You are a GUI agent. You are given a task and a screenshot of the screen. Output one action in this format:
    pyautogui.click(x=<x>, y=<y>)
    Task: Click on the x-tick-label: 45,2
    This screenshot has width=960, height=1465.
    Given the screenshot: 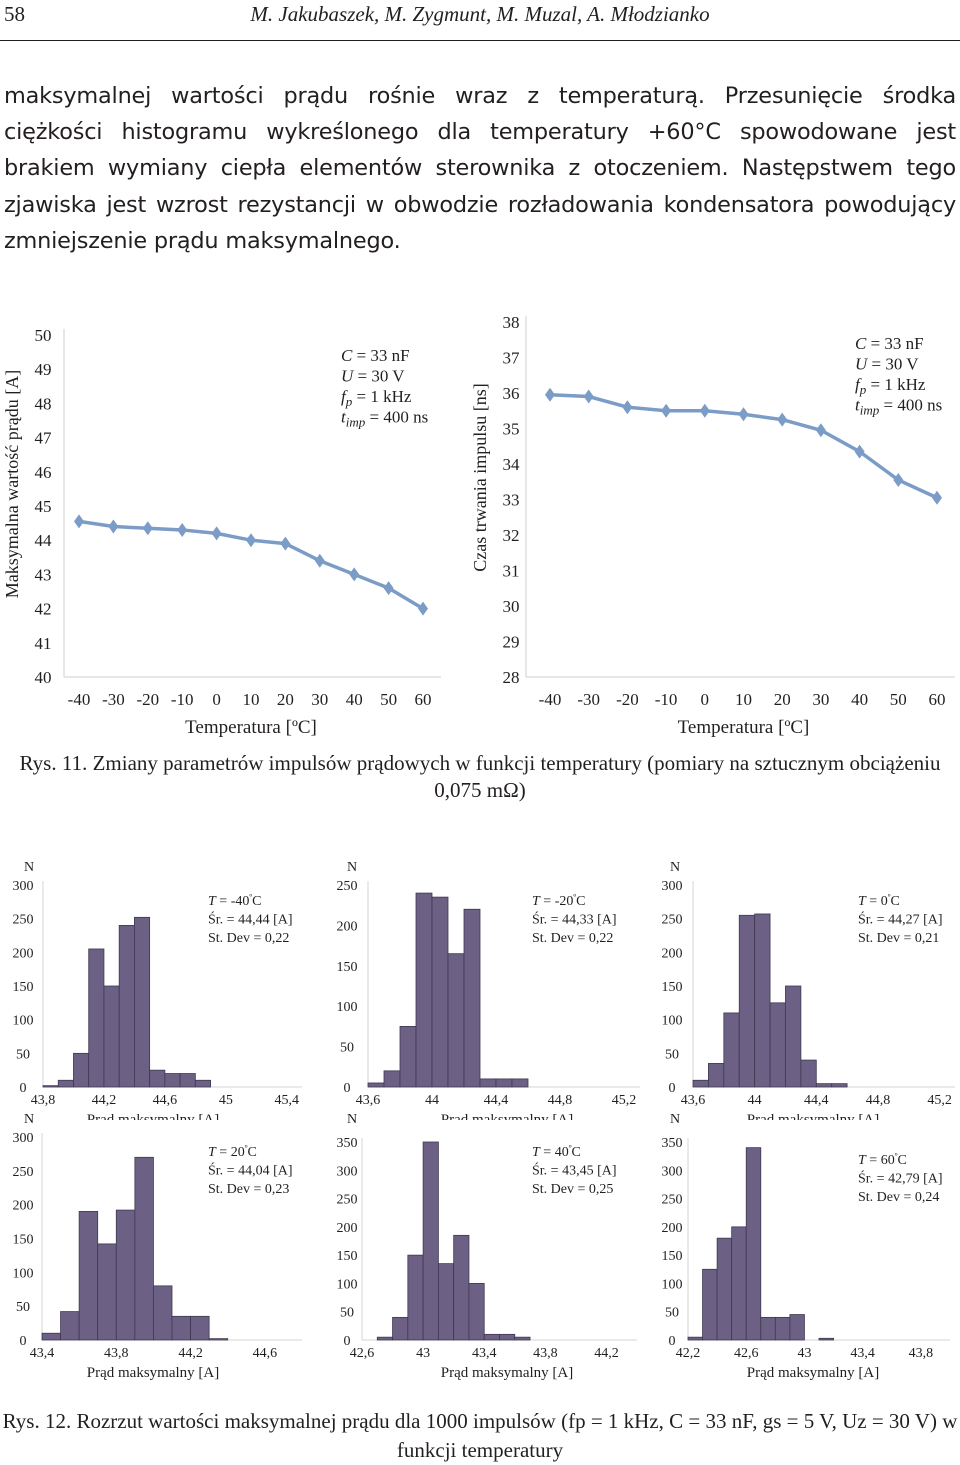 What is the action you would take?
    pyautogui.click(x=624, y=1100)
    